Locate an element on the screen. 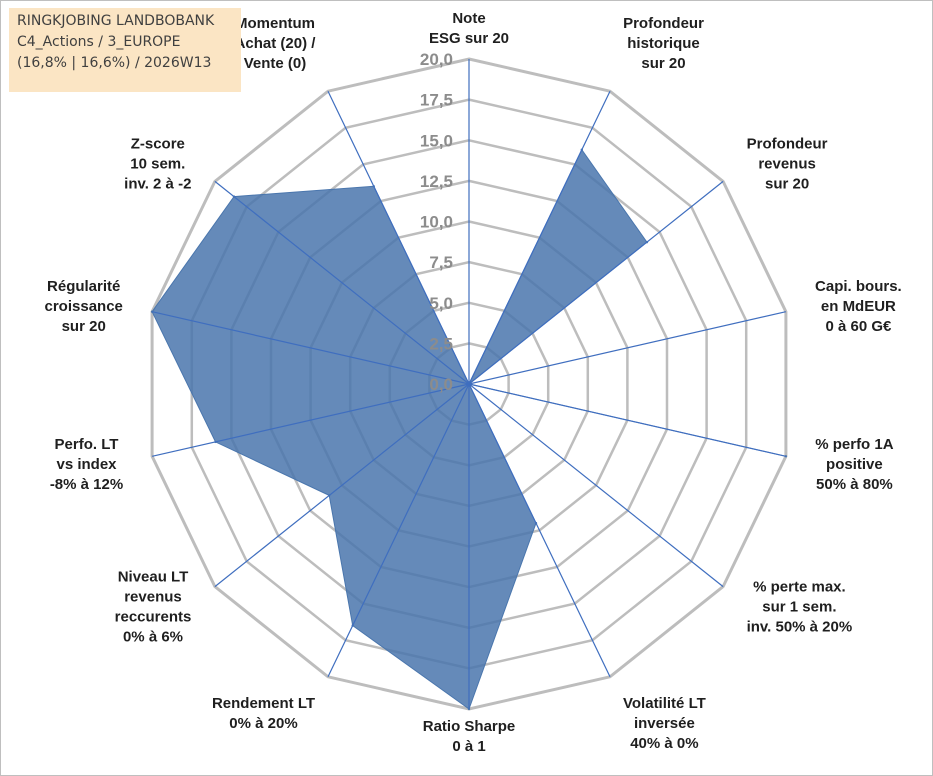 This screenshot has height=776, width=933. axis-label-10: Perfo. LT vs index -8% à 12% is located at coordinates (86, 464).